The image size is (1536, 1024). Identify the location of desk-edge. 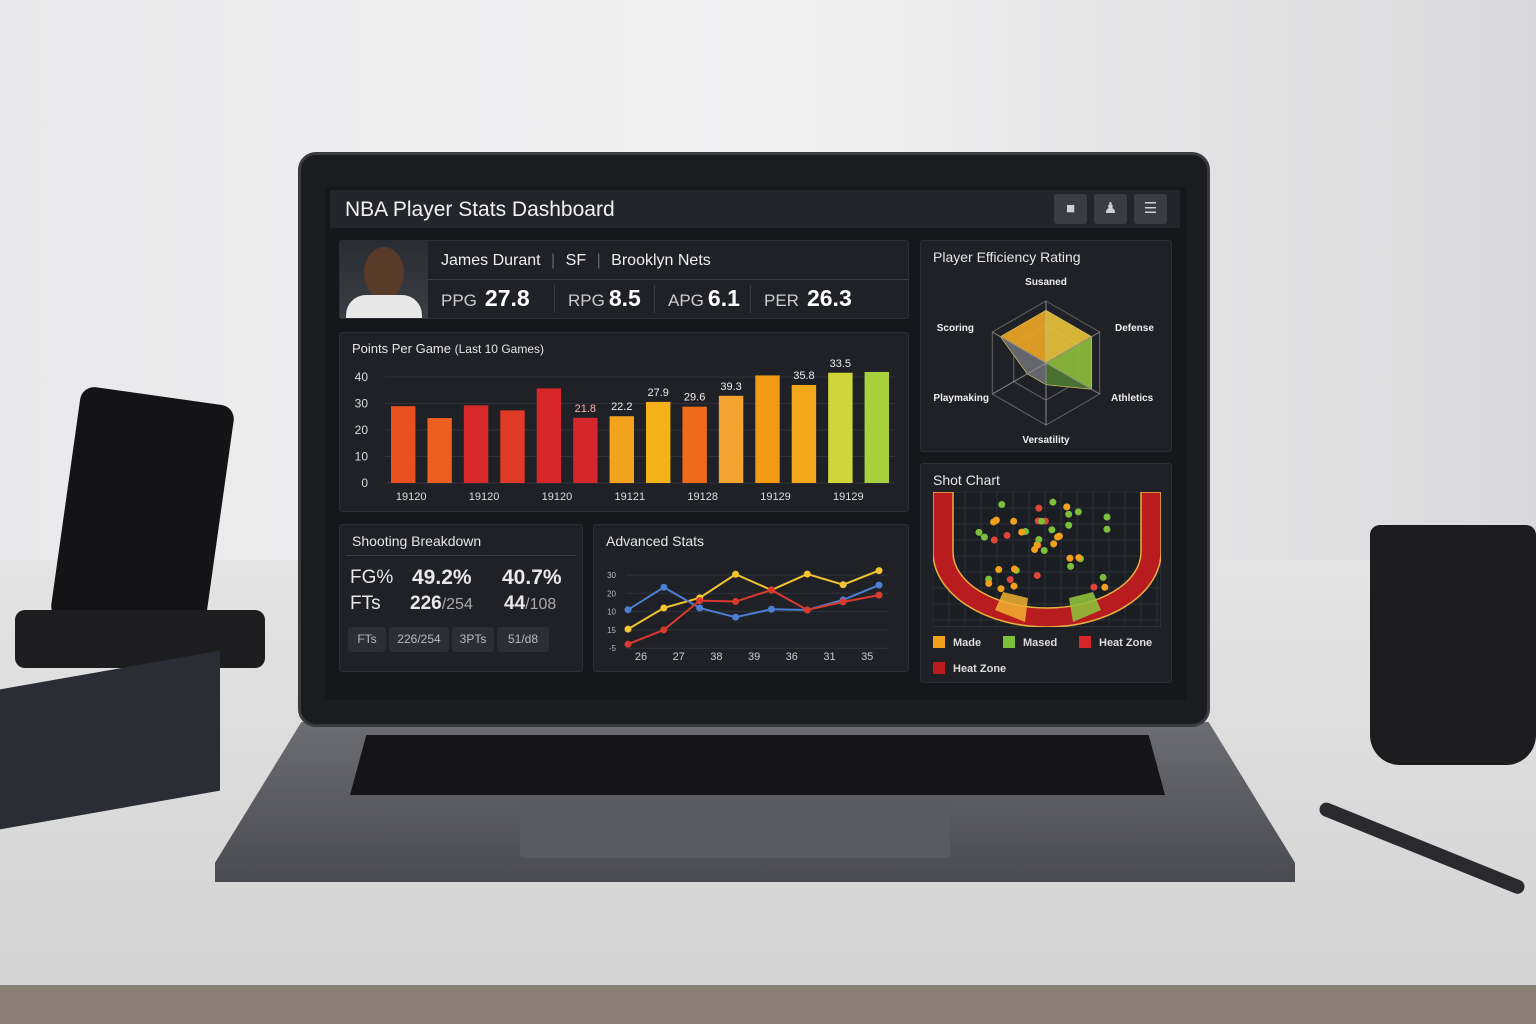
(768, 1004).